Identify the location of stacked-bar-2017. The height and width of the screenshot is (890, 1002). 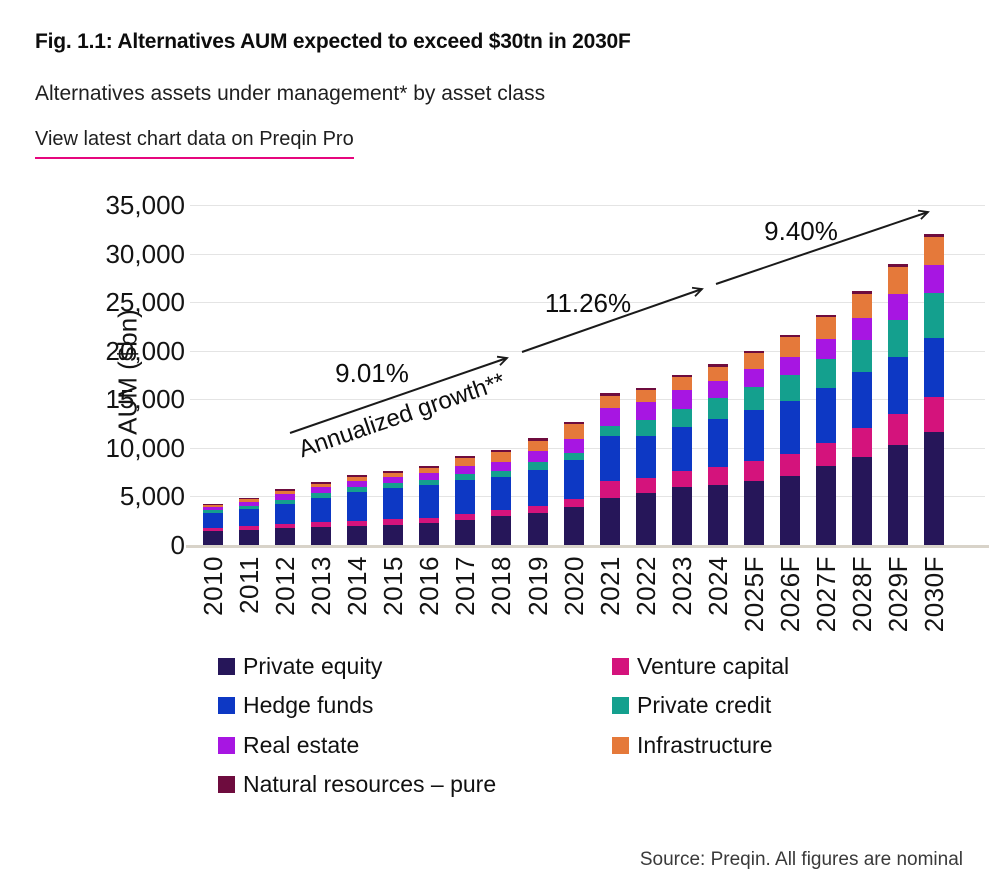
(465, 272).